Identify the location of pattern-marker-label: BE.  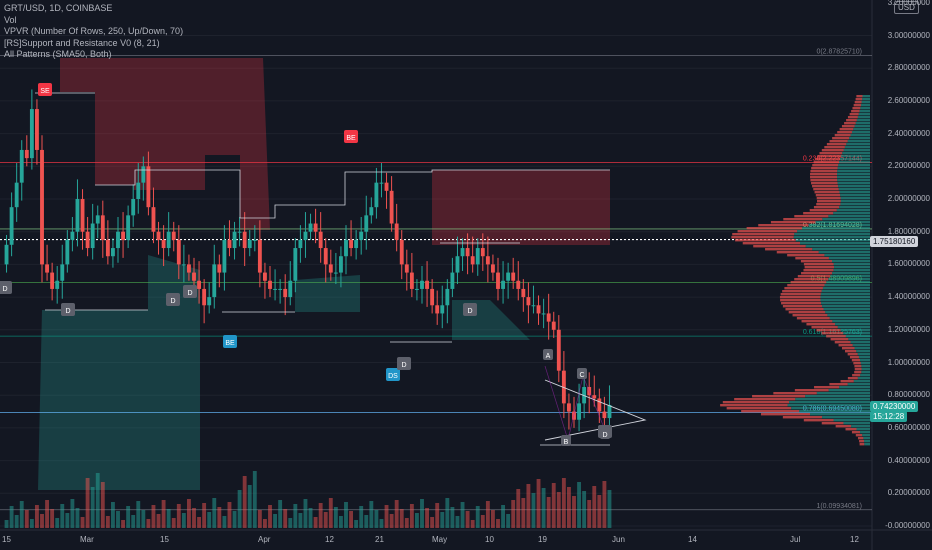
(351, 138).